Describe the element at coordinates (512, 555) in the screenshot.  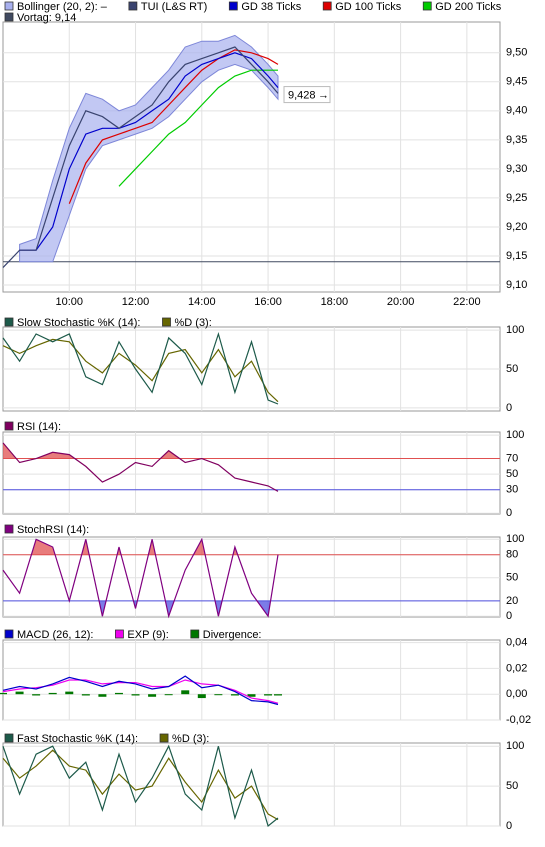
I see `y-tick-label: 80` at that location.